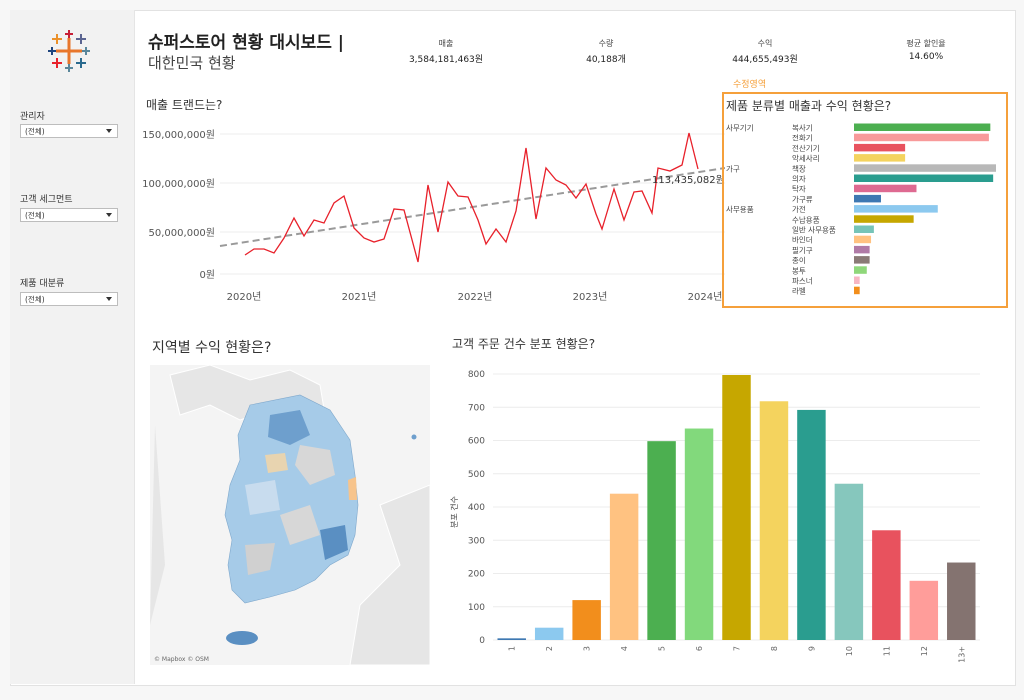  Describe the element at coordinates (32, 117) in the screenshot. I see `filter-label-manager: 관리자` at that location.